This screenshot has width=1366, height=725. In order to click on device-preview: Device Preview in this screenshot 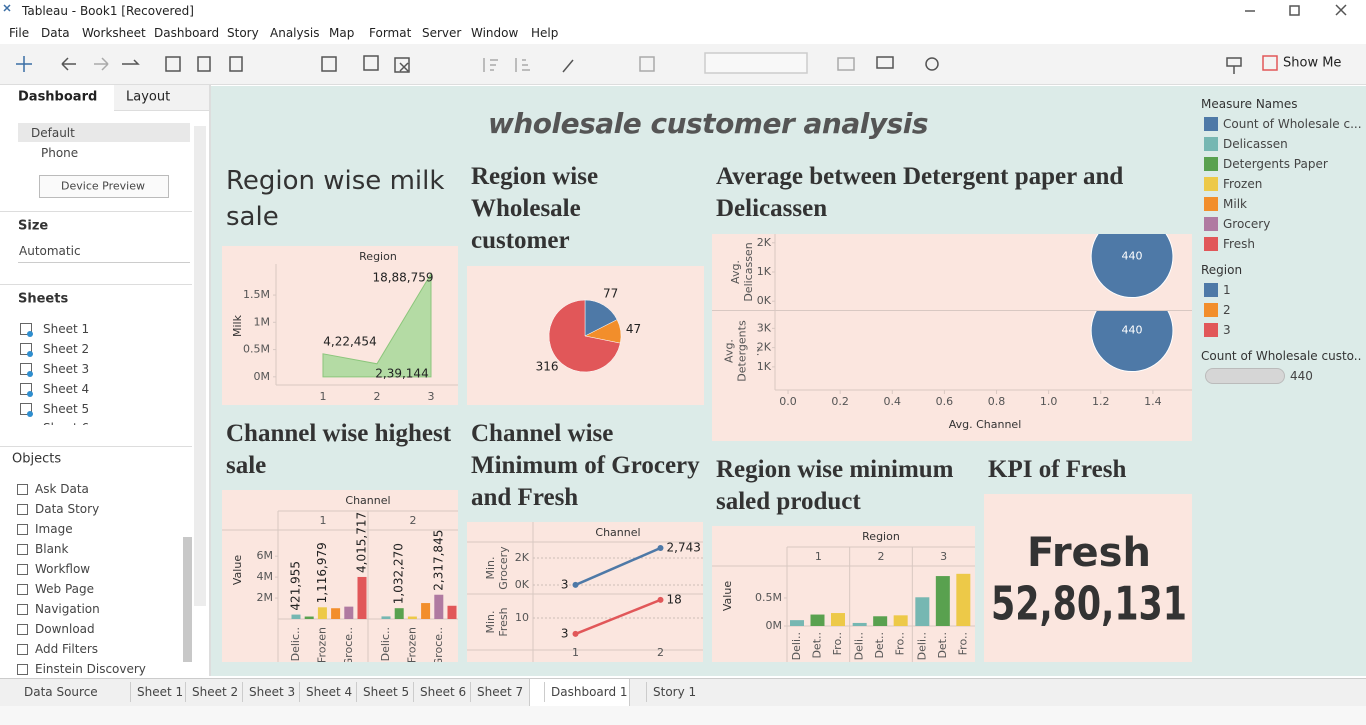, I will do `click(103, 186)`.